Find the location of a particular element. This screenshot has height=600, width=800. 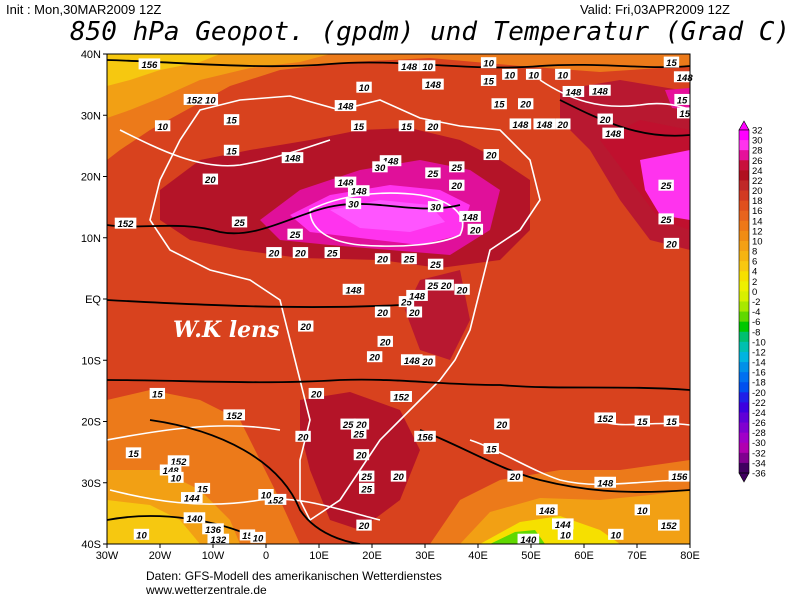

legend-tick-label: -12 is located at coordinates (759, 352).